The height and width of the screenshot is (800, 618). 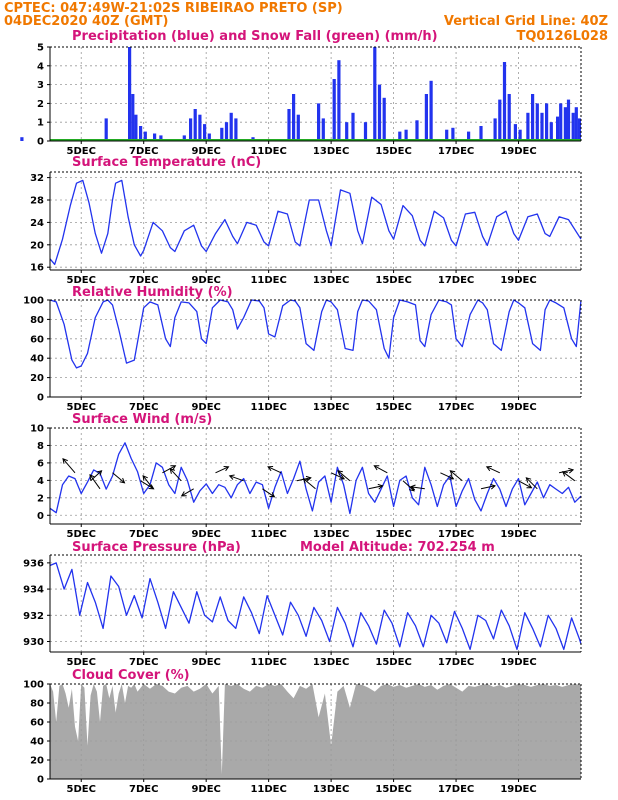 I want to click on y-tick-label-3: 60, so click(x=37, y=723).